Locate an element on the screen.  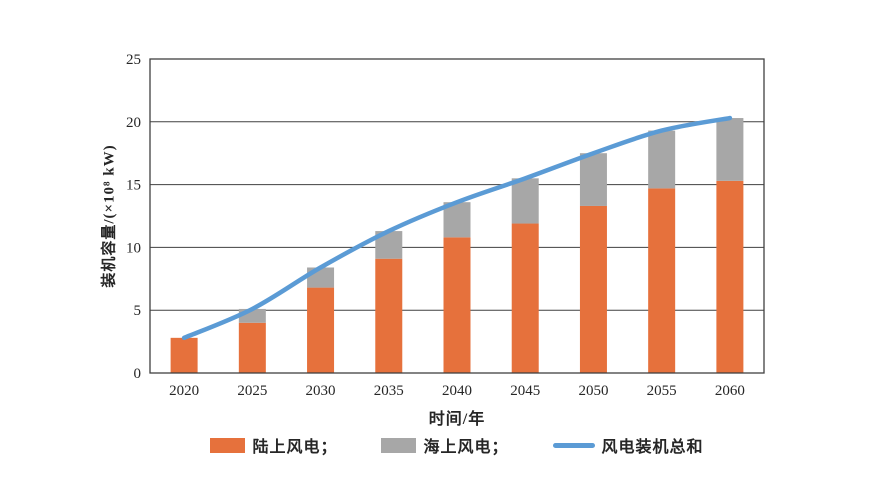
x-tick-label-2030: 2030 is located at coordinates (321, 391).